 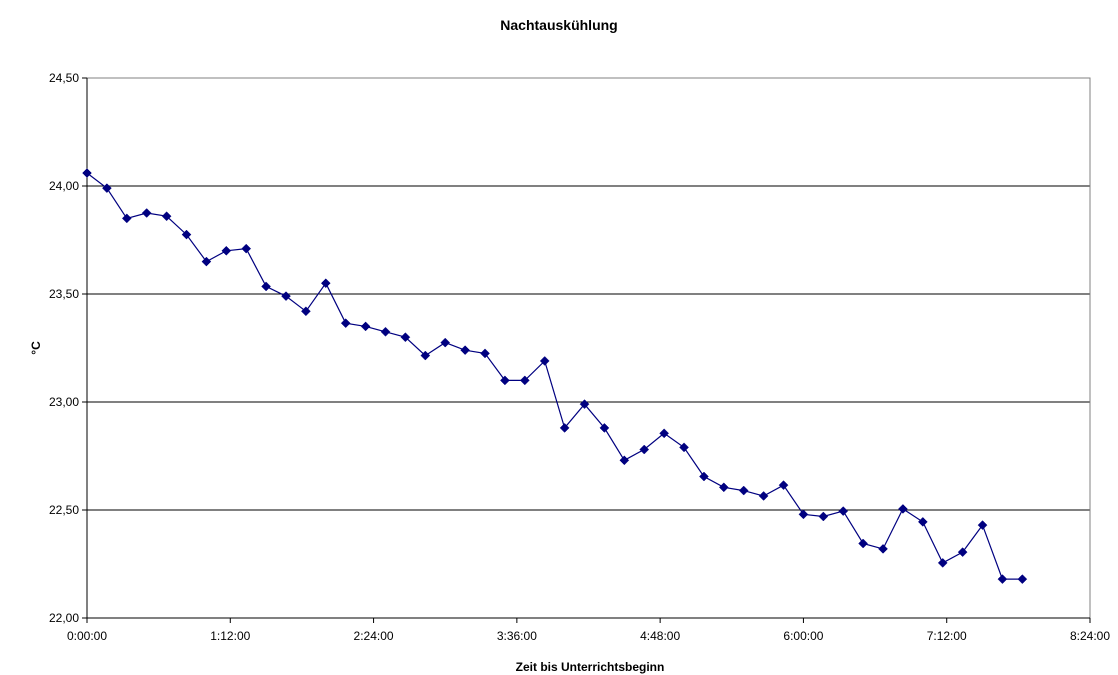 What do you see at coordinates (803, 636) in the screenshot?
I see `x-tick-label: 6:00:00` at bounding box center [803, 636].